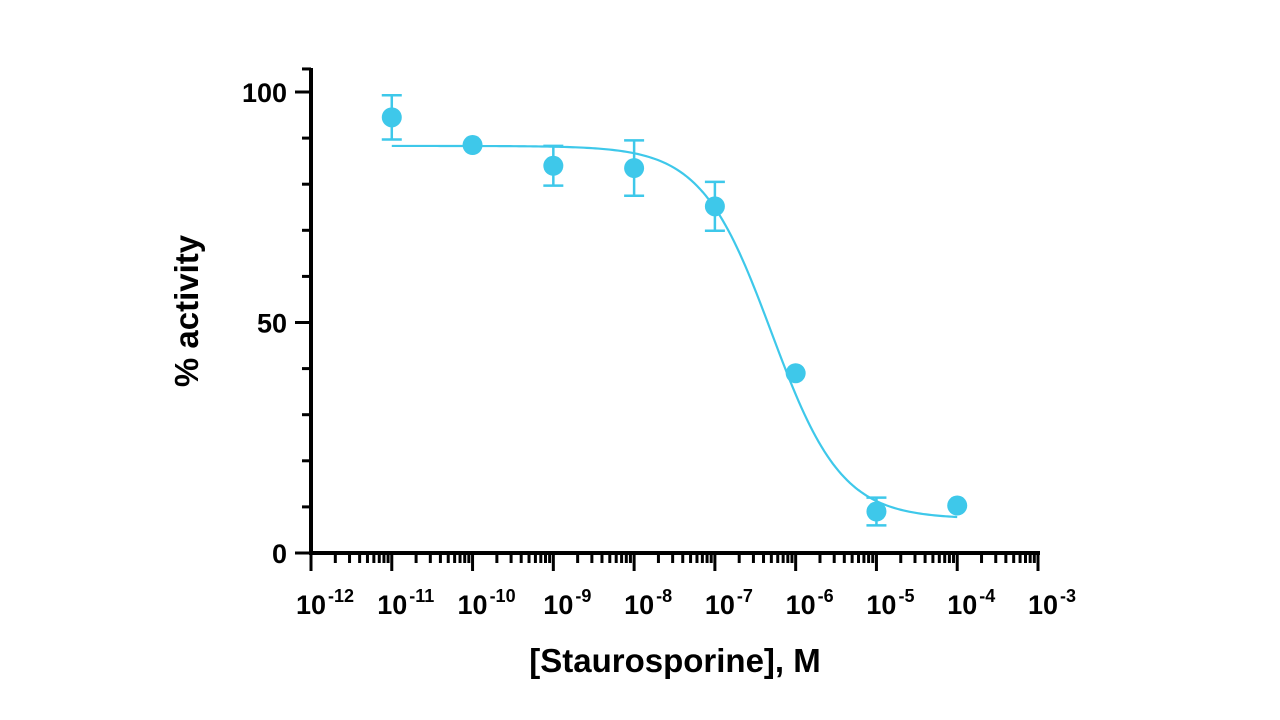  Describe the element at coordinates (1052, 603) in the screenshot. I see `x-tick-label: 10 -3` at that location.